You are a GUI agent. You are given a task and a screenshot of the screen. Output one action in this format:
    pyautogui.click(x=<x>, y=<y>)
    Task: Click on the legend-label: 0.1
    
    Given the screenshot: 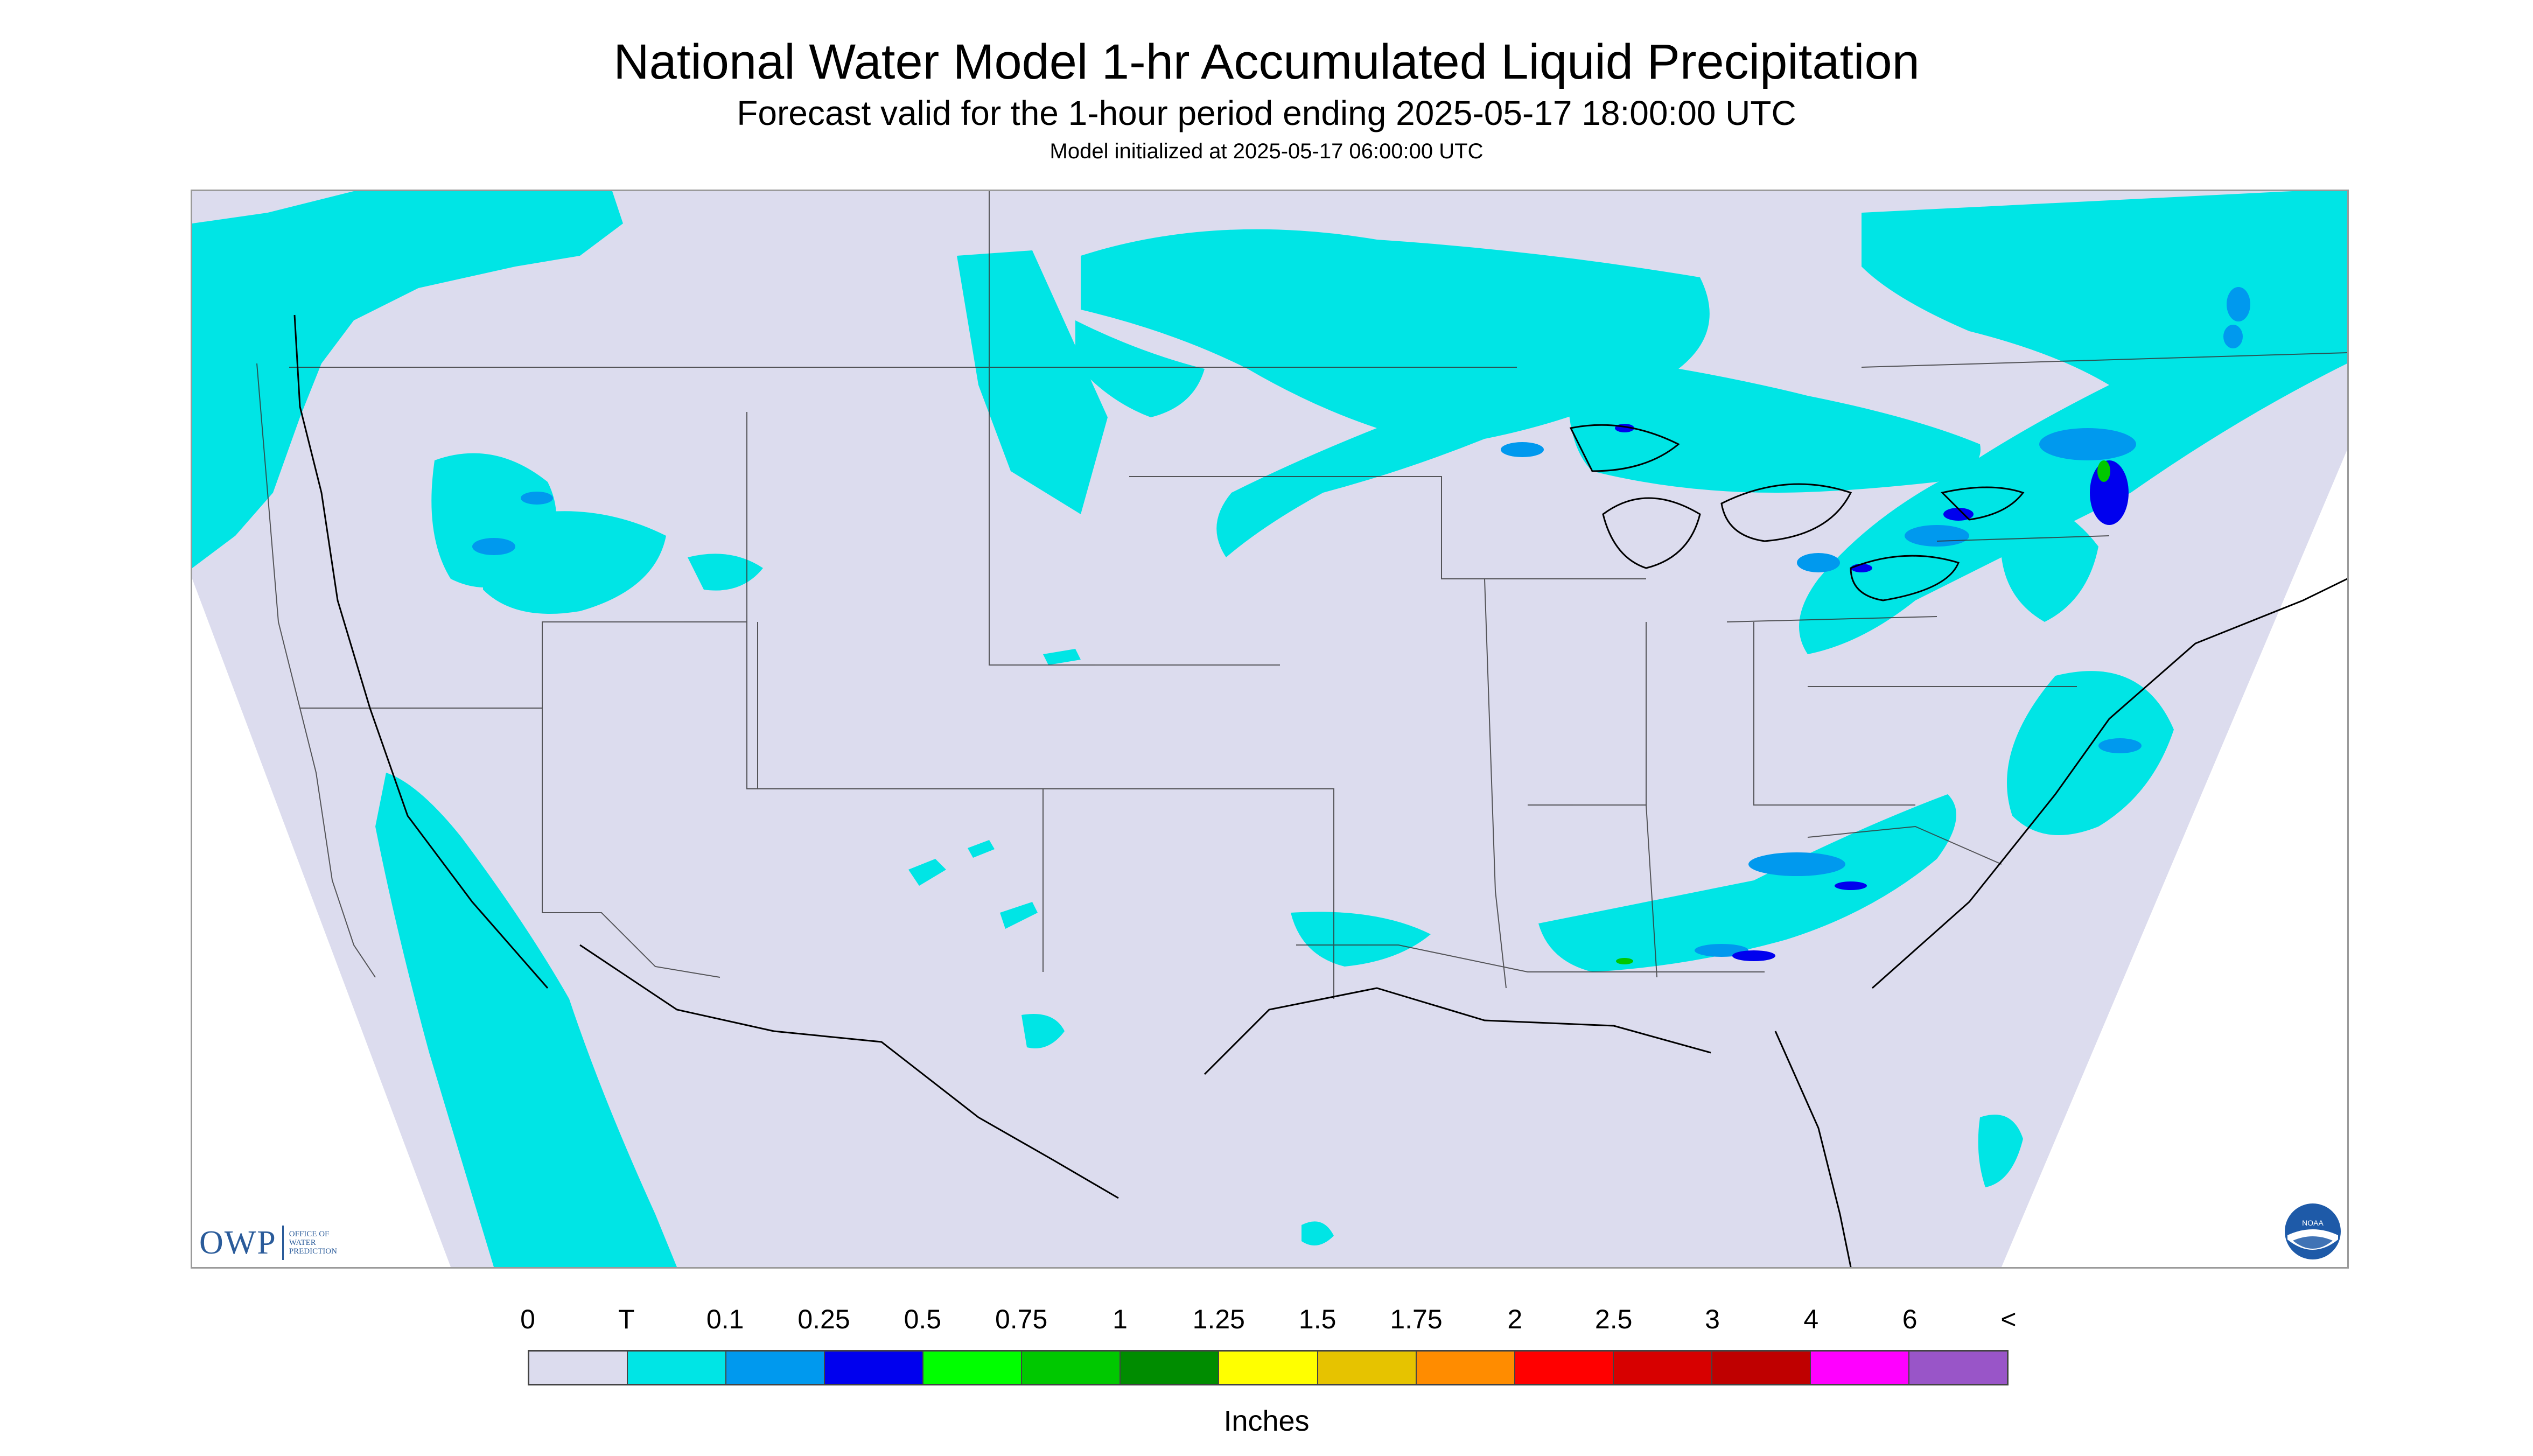 What is the action you would take?
    pyautogui.click(x=725, y=1319)
    